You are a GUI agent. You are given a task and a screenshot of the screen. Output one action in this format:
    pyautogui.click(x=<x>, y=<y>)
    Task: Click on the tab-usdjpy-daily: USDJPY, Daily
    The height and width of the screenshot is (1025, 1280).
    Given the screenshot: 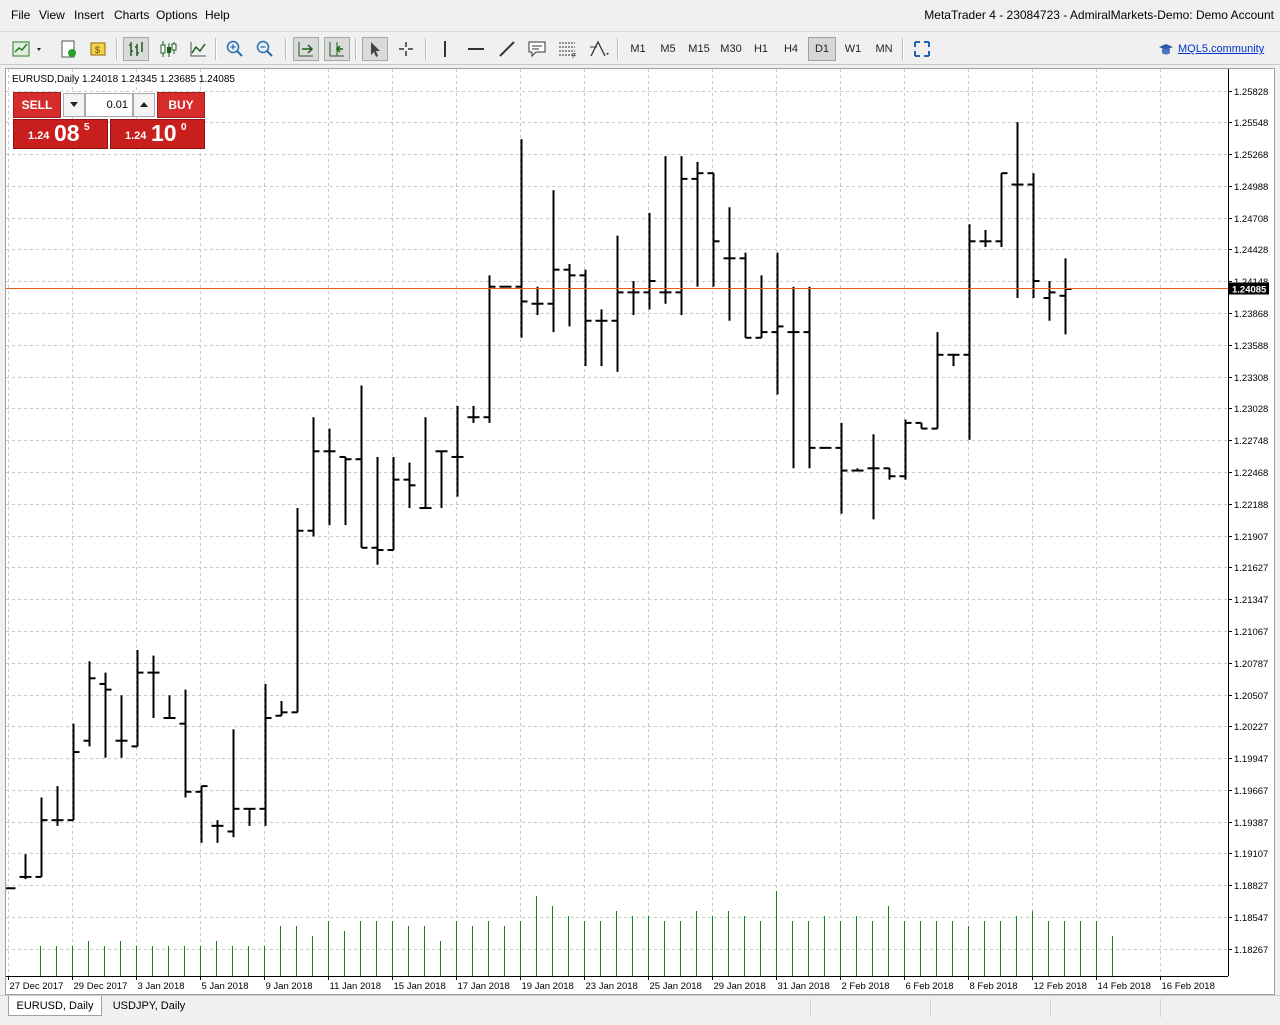 What is the action you would take?
    pyautogui.click(x=149, y=1006)
    